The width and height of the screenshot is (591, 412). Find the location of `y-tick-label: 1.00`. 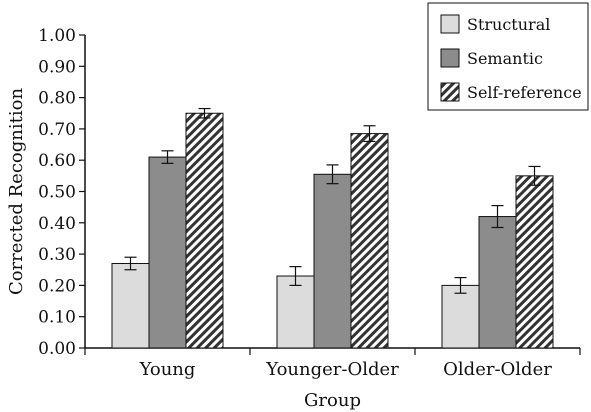

y-tick-label: 1.00 is located at coordinates (57, 36).